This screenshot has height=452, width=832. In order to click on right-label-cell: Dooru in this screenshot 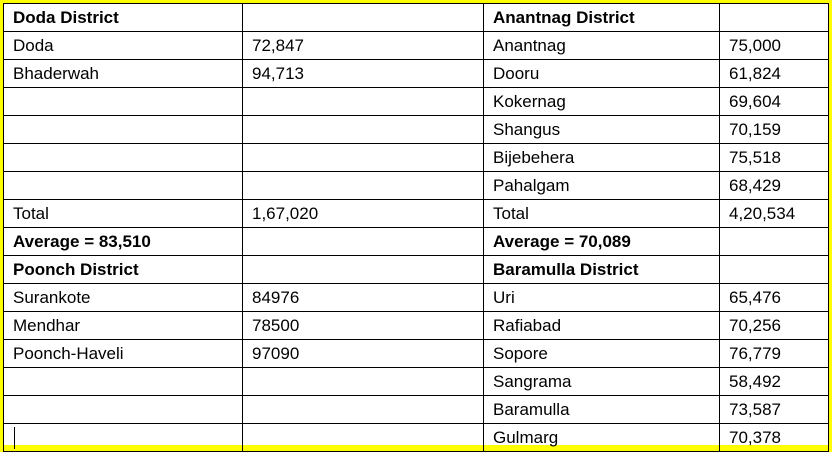, I will do `click(601, 73)`.